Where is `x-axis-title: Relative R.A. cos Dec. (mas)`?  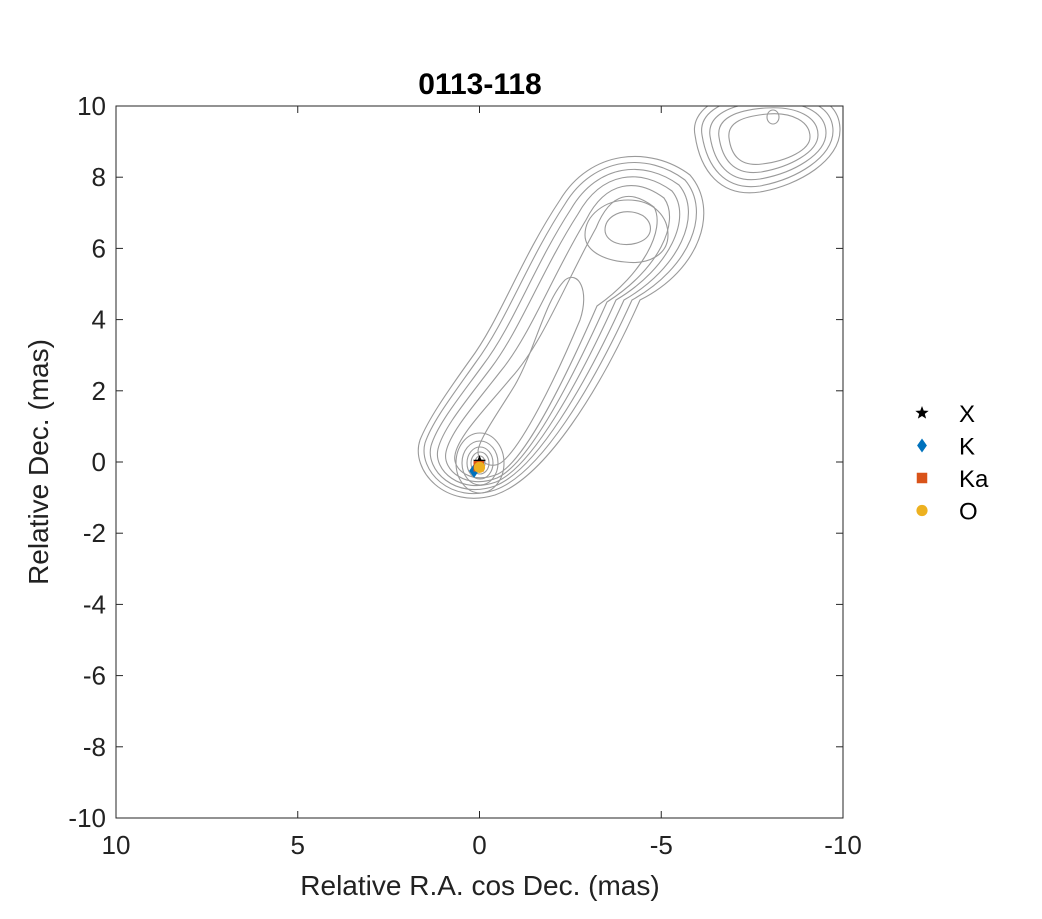
x-axis-title: Relative R.A. cos Dec. (mas) is located at coordinates (479, 885).